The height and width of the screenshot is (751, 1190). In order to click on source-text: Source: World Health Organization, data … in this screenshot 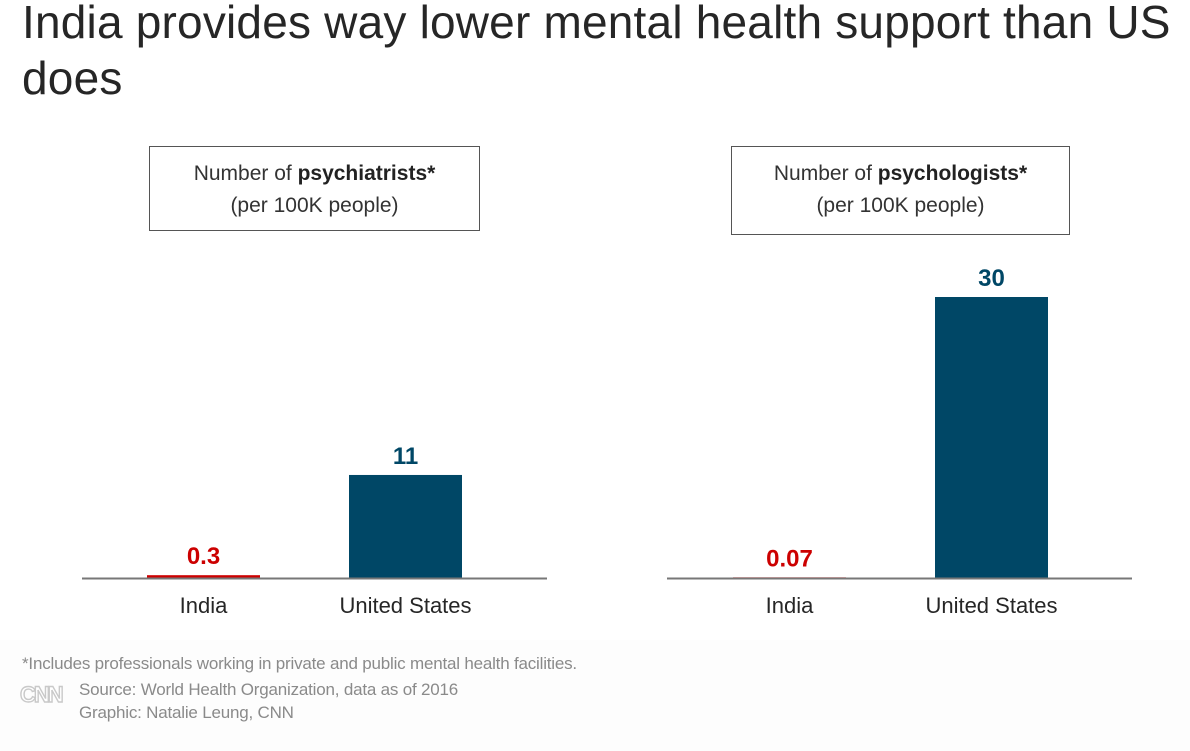, I will do `click(269, 689)`.